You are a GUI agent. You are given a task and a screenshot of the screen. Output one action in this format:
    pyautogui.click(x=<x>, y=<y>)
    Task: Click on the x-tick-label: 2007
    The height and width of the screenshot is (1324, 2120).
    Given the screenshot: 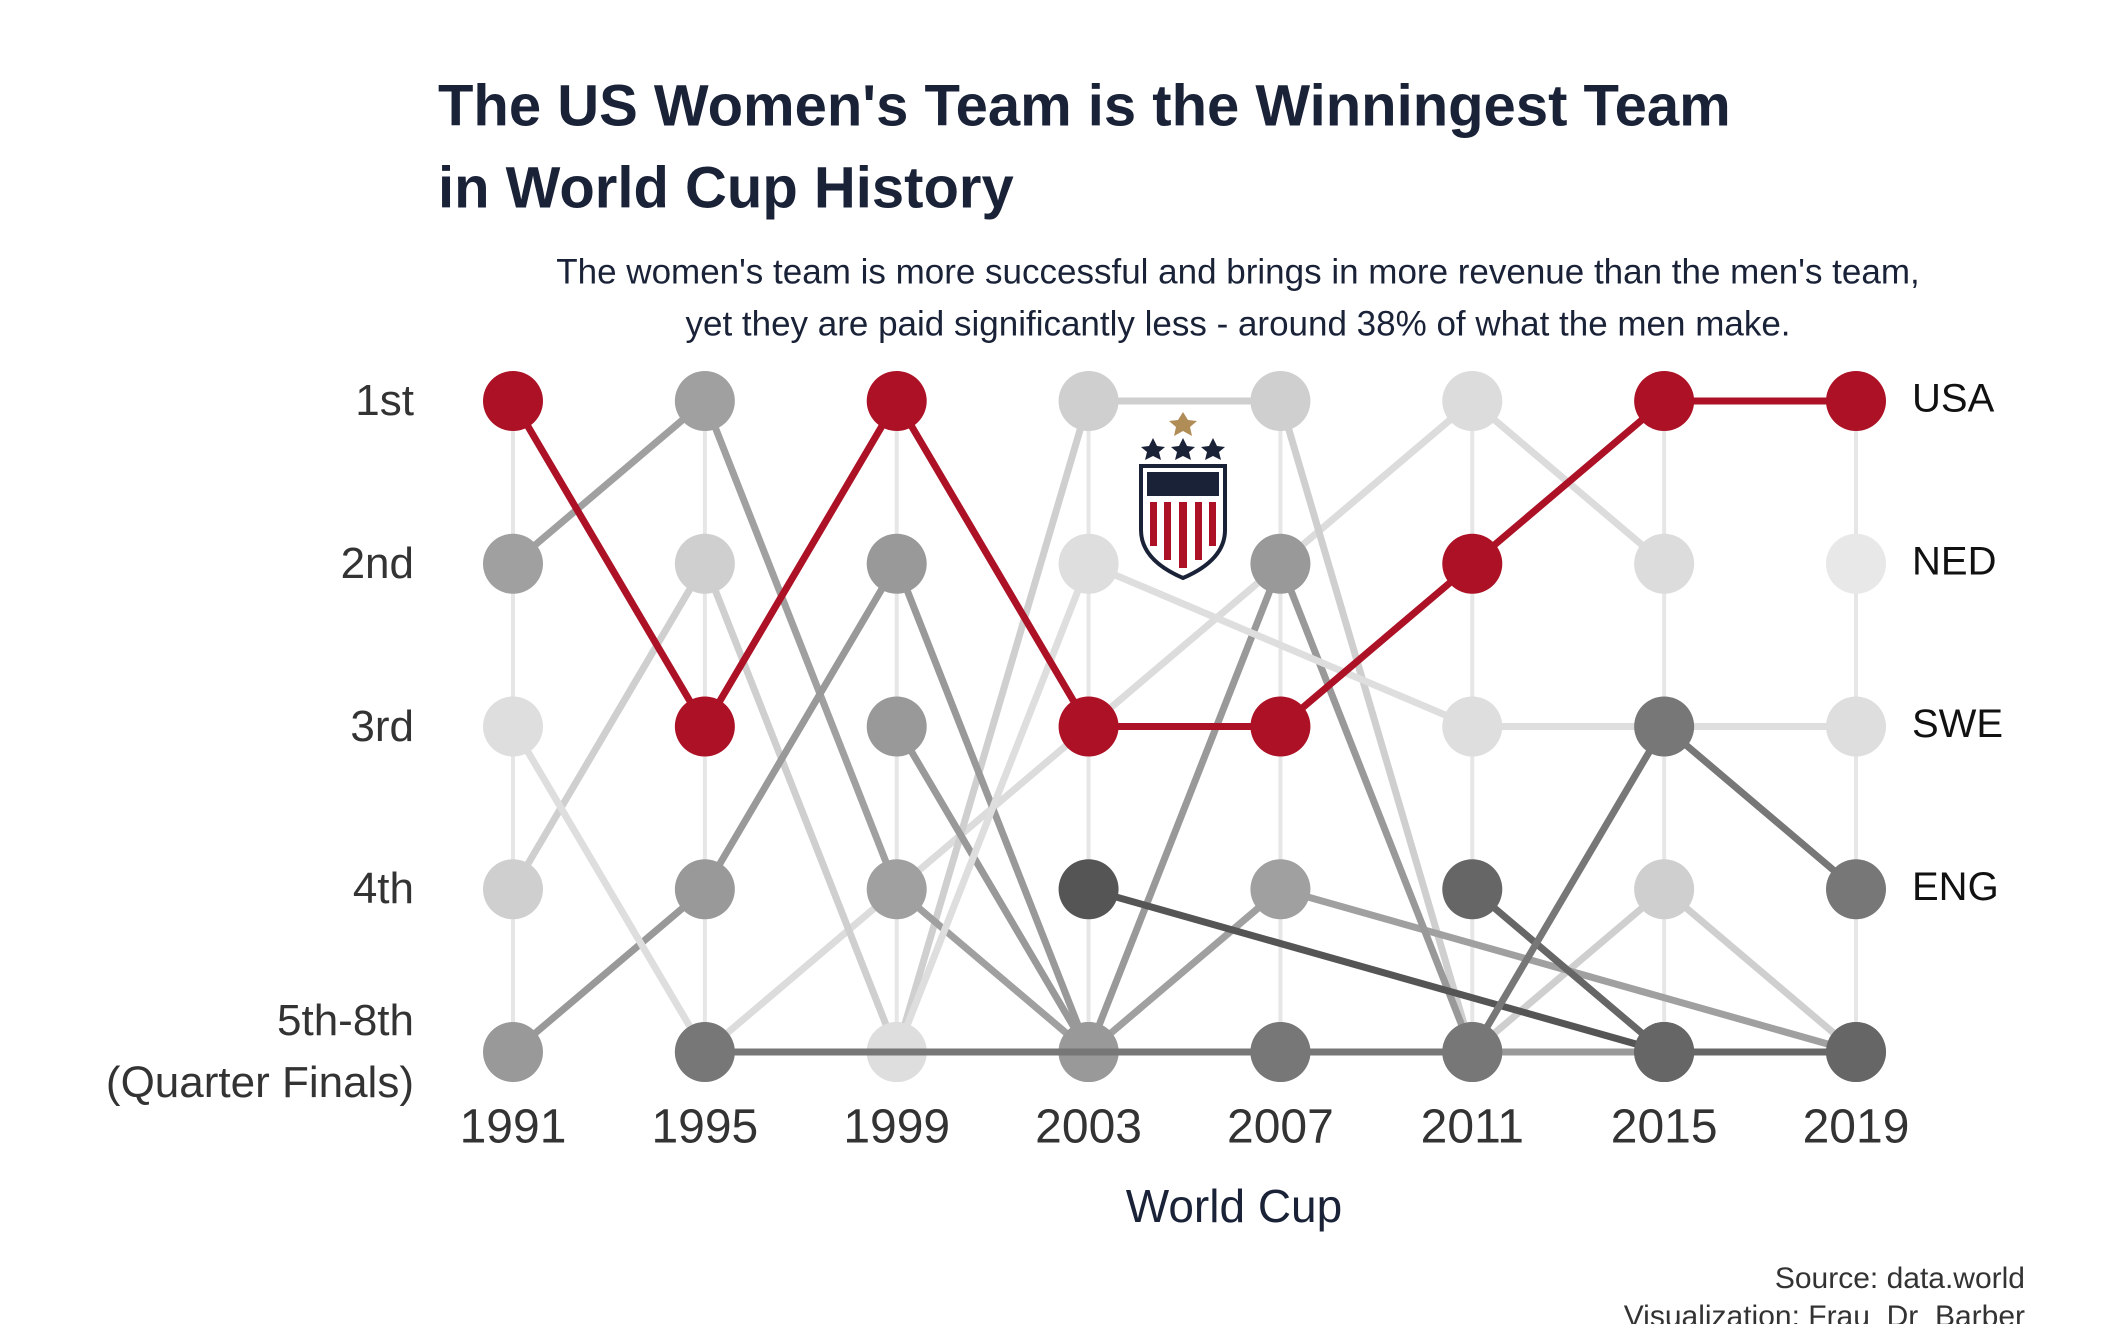 What is the action you would take?
    pyautogui.click(x=1280, y=1127)
    